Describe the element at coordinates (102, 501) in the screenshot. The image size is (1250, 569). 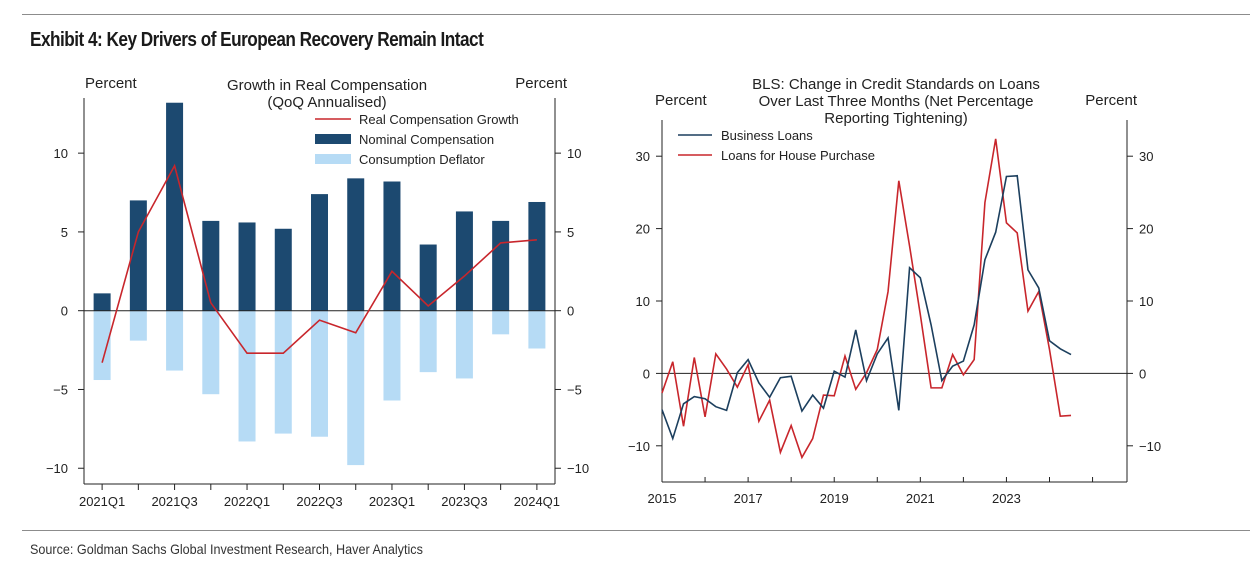
I see `left-chart-xtick-label: 2021Q1` at that location.